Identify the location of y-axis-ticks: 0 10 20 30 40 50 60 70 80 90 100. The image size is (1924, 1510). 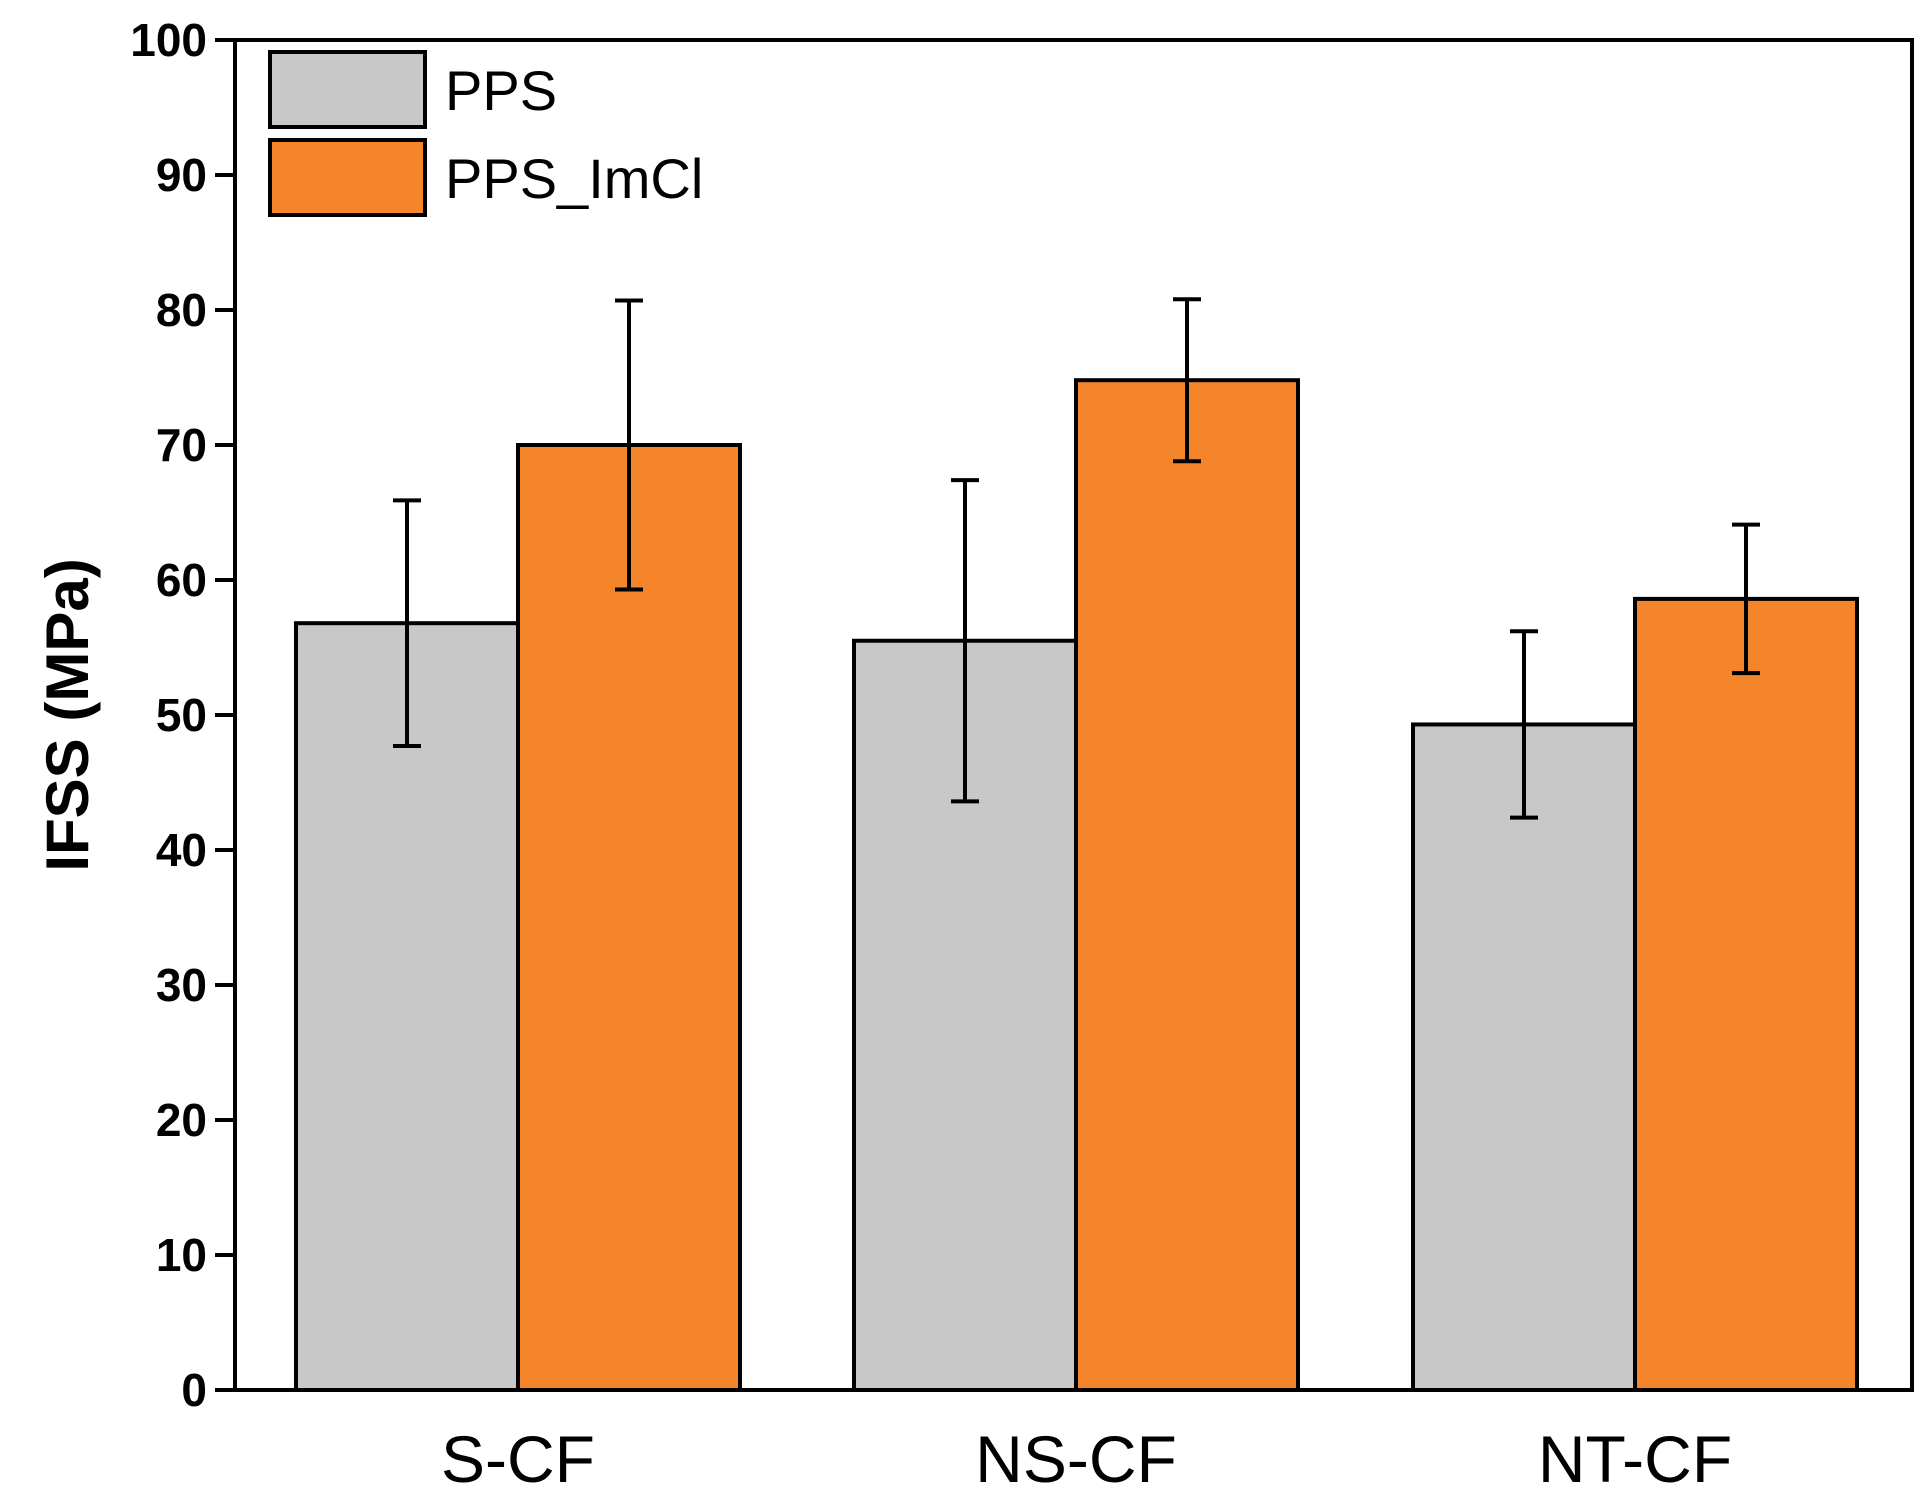
(182, 715).